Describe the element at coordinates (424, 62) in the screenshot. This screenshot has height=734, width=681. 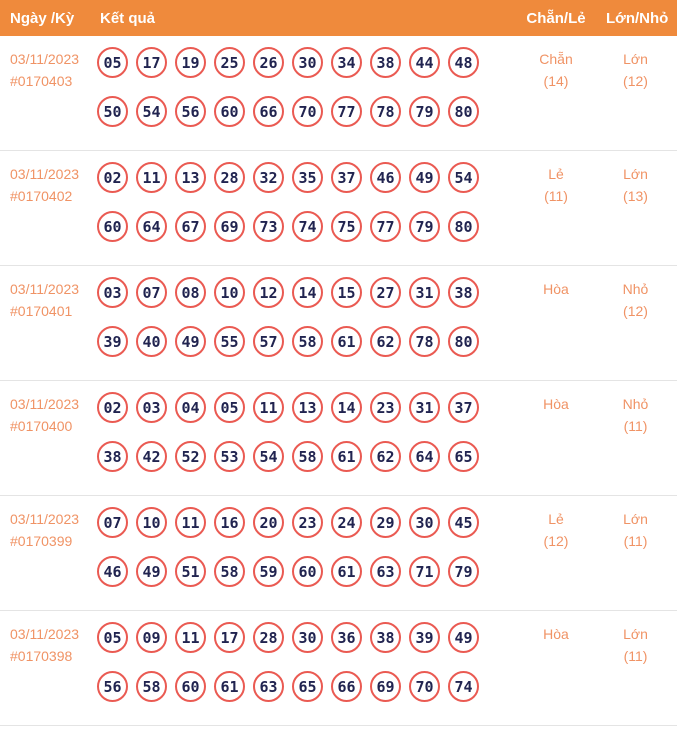
I see `lottery-number-ball: 44` at that location.